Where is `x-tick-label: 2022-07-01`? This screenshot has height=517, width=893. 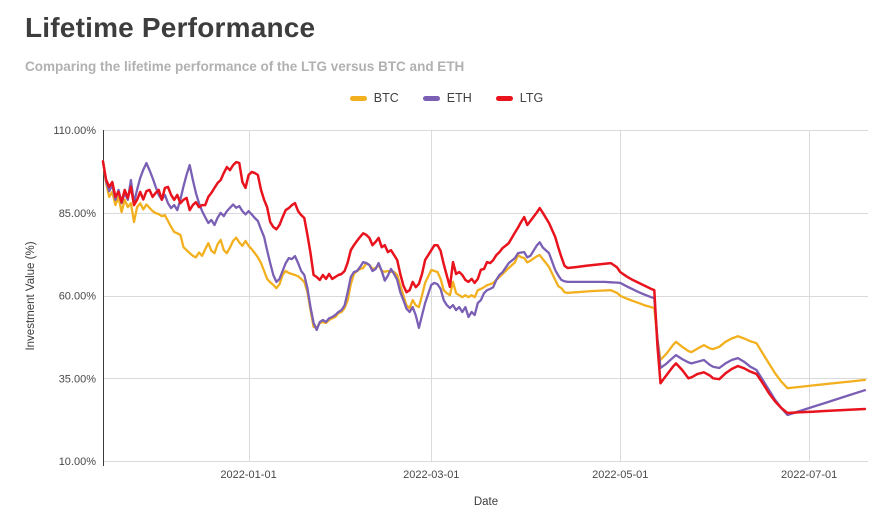
x-tick-label: 2022-07-01 is located at coordinates (809, 475).